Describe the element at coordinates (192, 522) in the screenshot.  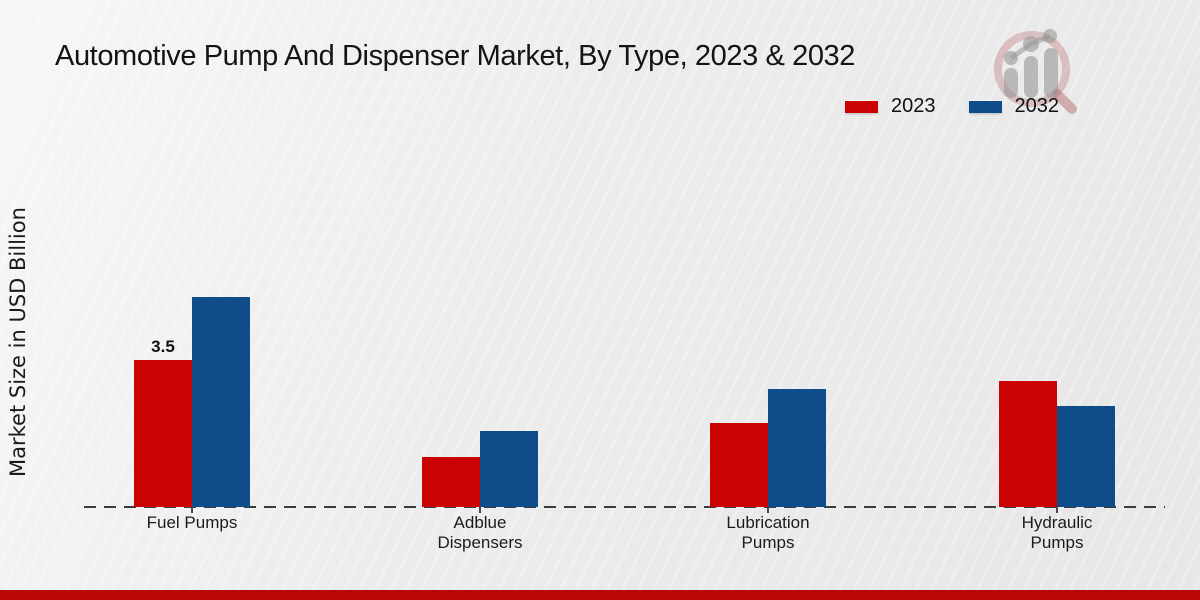
I see `category-label-fuel-pumps: Fuel Pumps` at that location.